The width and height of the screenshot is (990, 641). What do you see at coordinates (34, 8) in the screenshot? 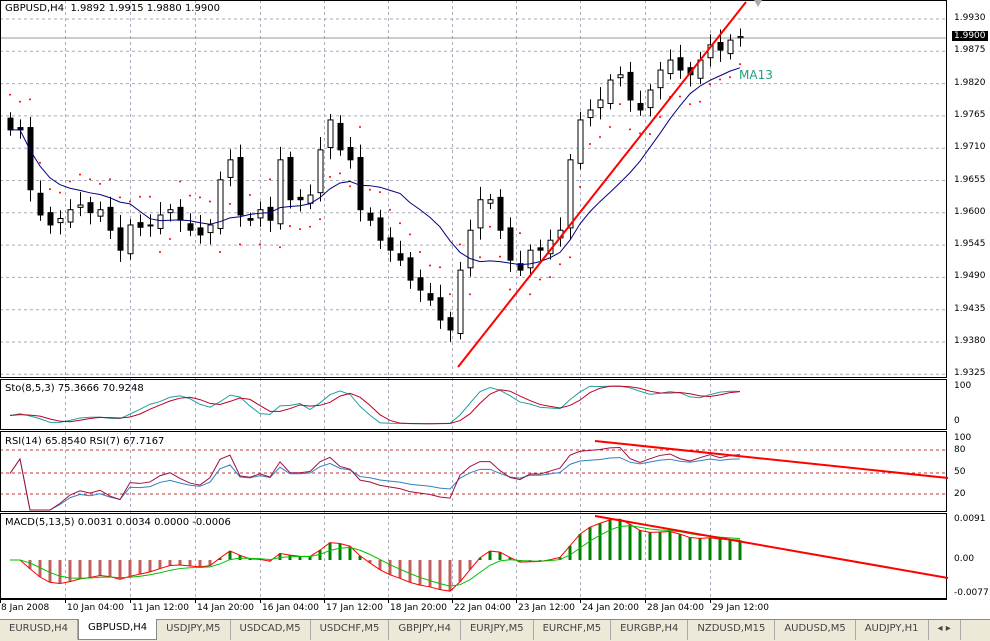
I see `symbol-label: GBPUSD,H4` at bounding box center [34, 8].